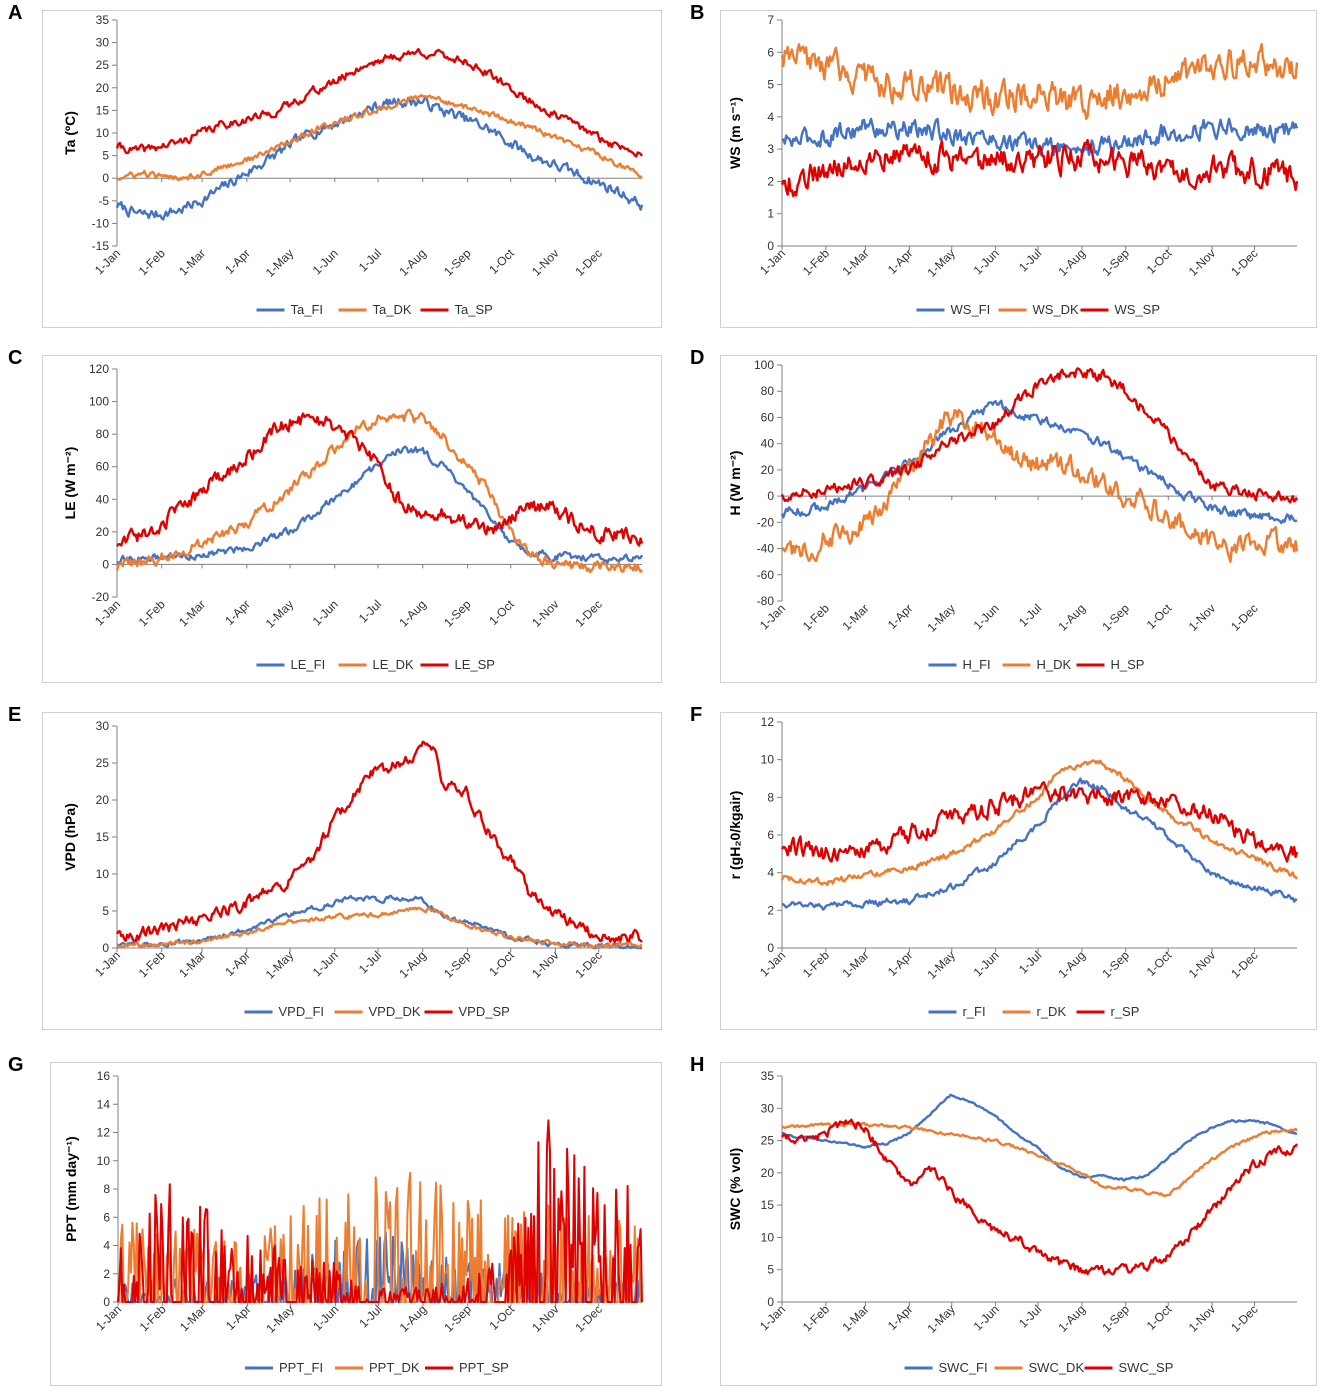 The width and height of the screenshot is (1325, 1393). I want to click on y-tick-label: 3, so click(770, 149).